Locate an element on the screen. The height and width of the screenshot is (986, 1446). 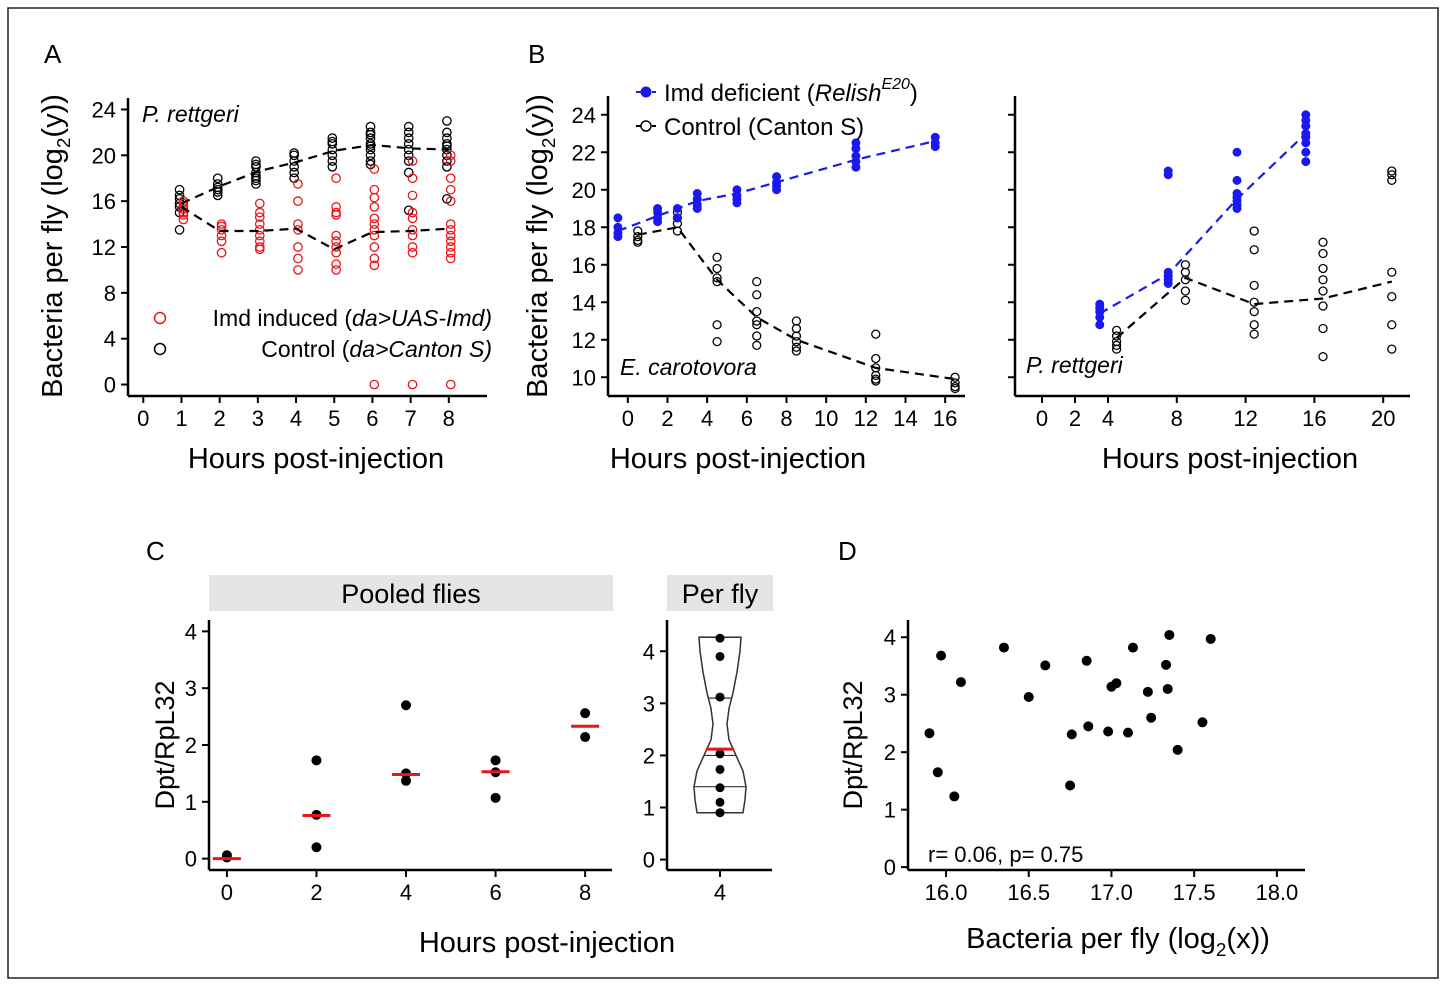
y-tick-label: 1 is located at coordinates (649, 808).